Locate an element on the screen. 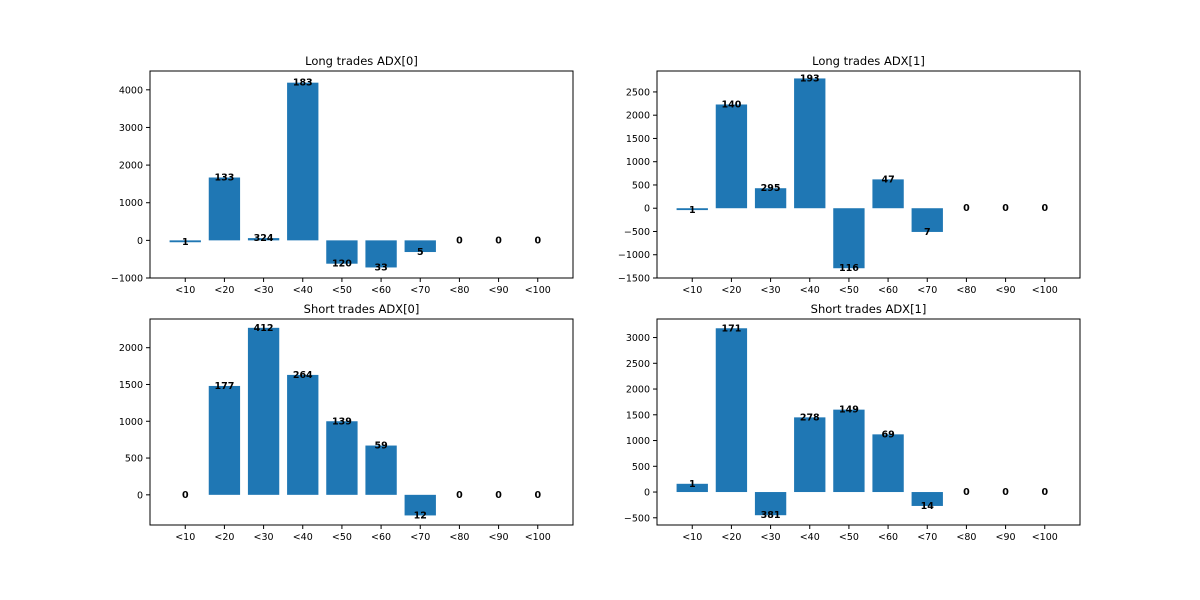 This screenshot has width=1200, height=600. subplot-title: Long trades ADX[1] is located at coordinates (868, 61).